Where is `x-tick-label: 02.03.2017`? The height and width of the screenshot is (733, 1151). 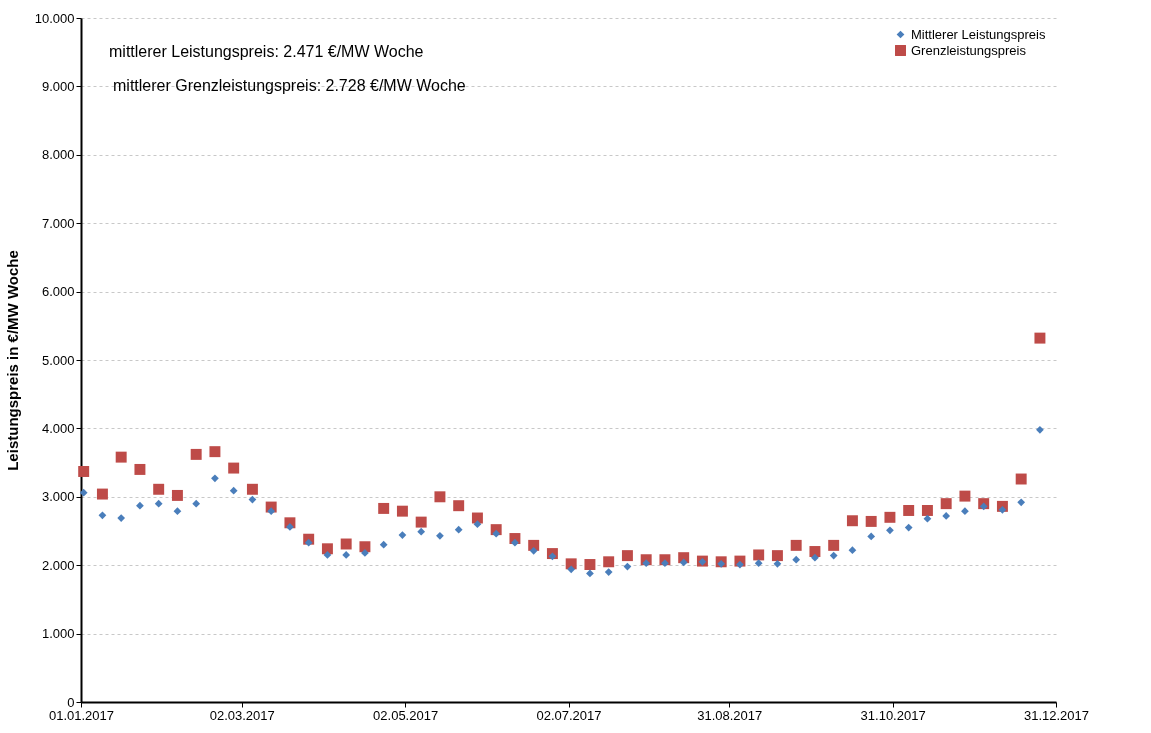
x-tick-label: 02.03.2017 is located at coordinates (242, 715).